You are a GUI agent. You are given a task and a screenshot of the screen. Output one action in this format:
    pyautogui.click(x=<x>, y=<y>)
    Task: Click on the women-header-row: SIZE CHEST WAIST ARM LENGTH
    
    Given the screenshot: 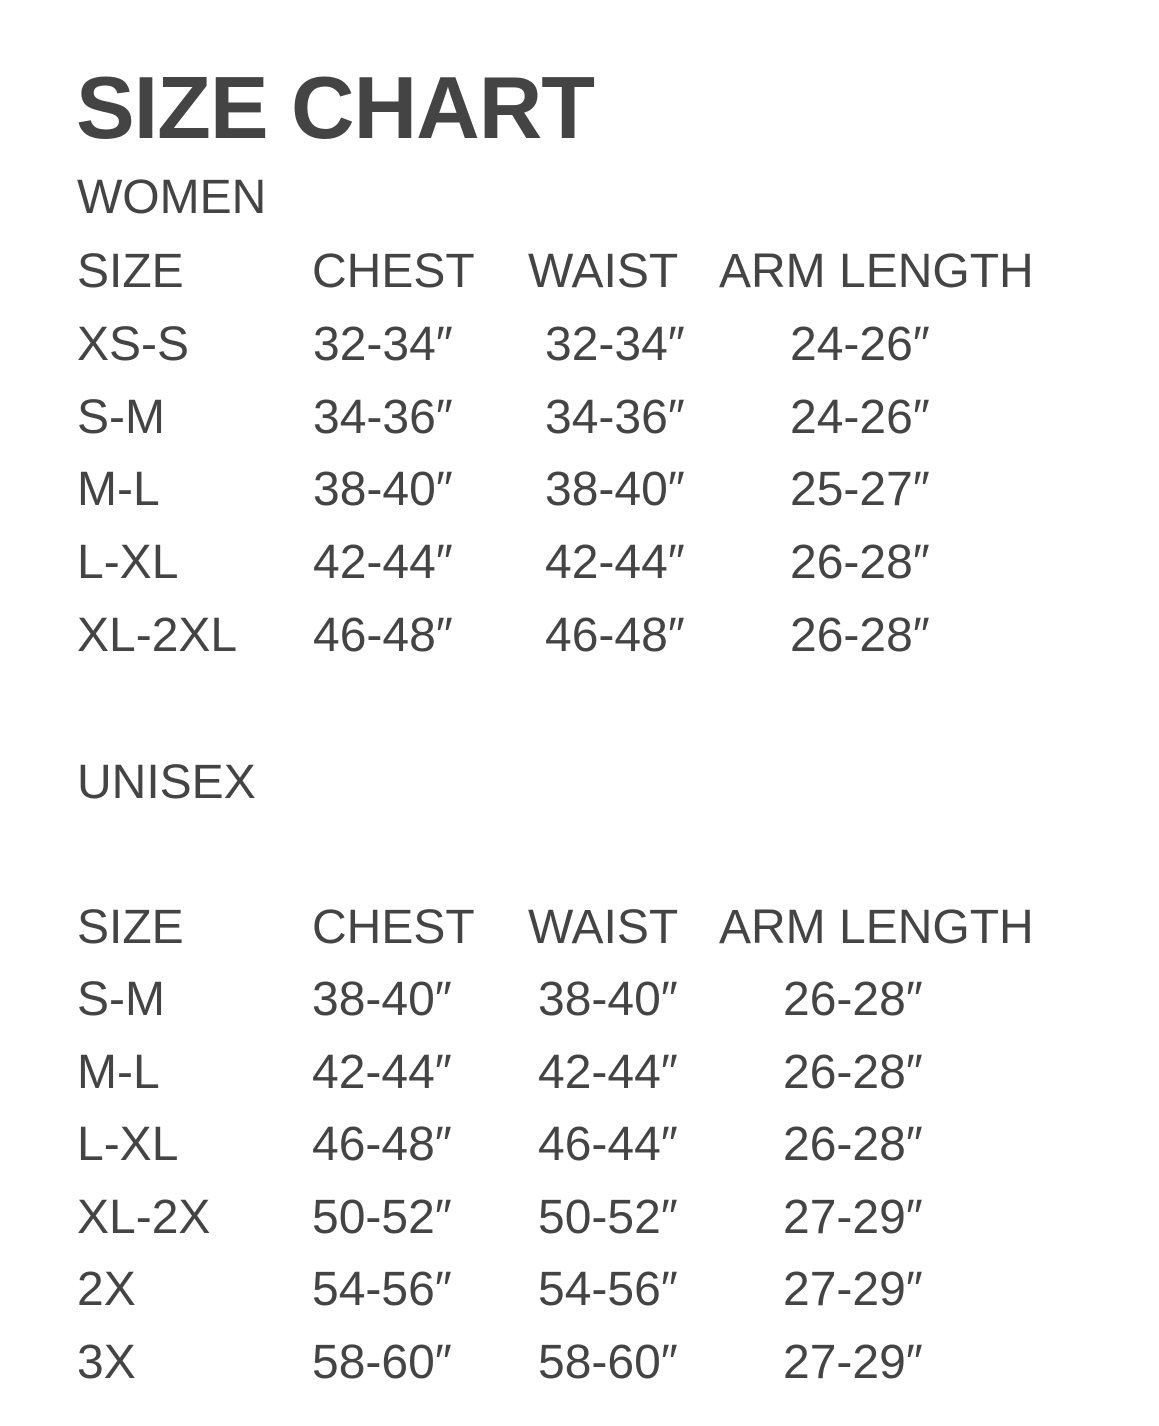 What is the action you would take?
    pyautogui.click(x=579, y=272)
    